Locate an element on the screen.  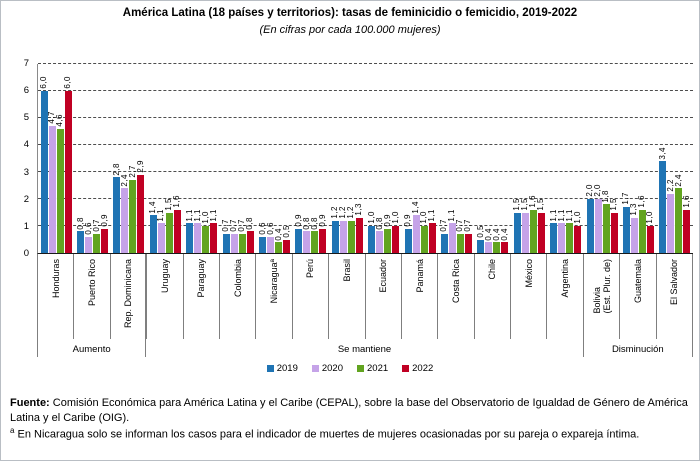
bar-2019: 0,9 is located at coordinates (407, 233).